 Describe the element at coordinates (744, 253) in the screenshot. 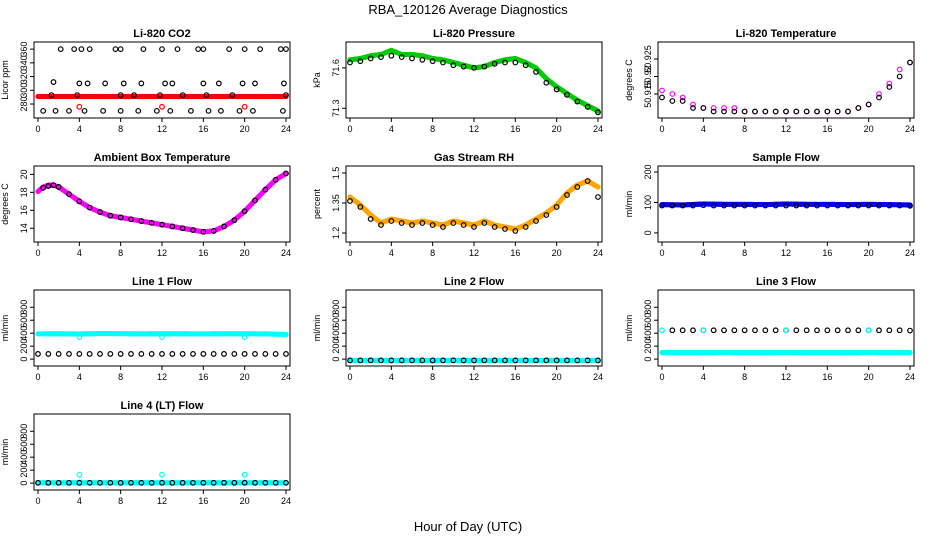

I see `x-tick-label: 8` at that location.